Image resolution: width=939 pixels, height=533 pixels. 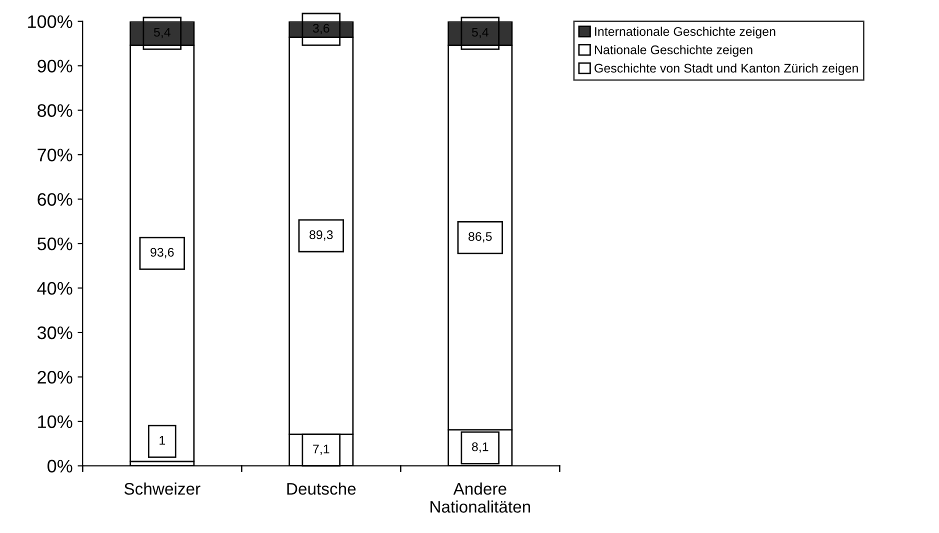 What do you see at coordinates (162, 253) in the screenshot?
I see `data-label: 93,6` at bounding box center [162, 253].